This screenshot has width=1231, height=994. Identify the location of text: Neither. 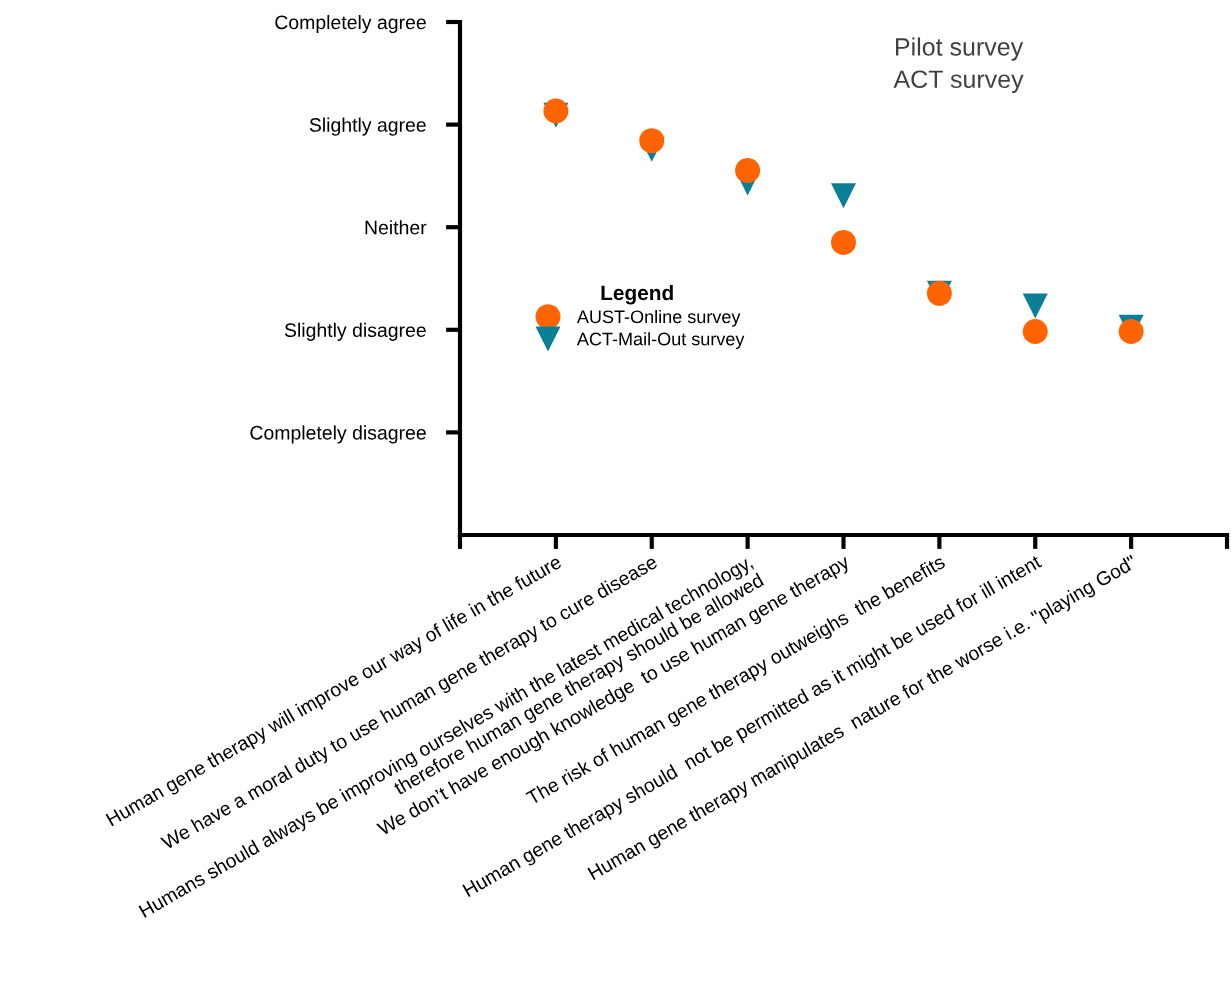
(396, 227).